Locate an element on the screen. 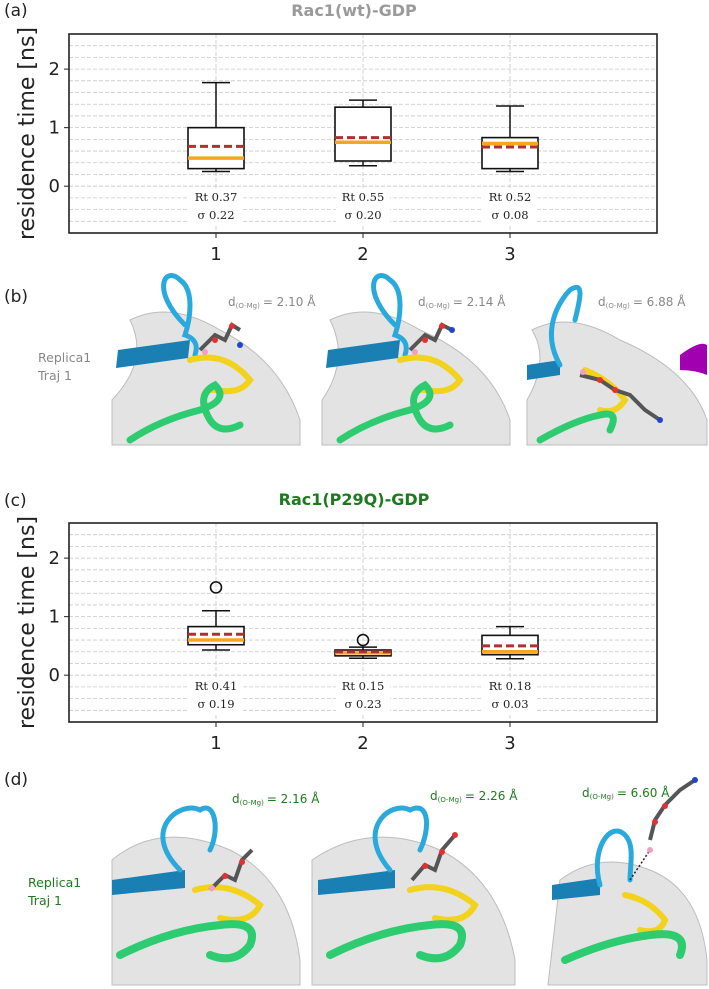 The image size is (709, 989). structure-d2 is located at coordinates (413, 895).